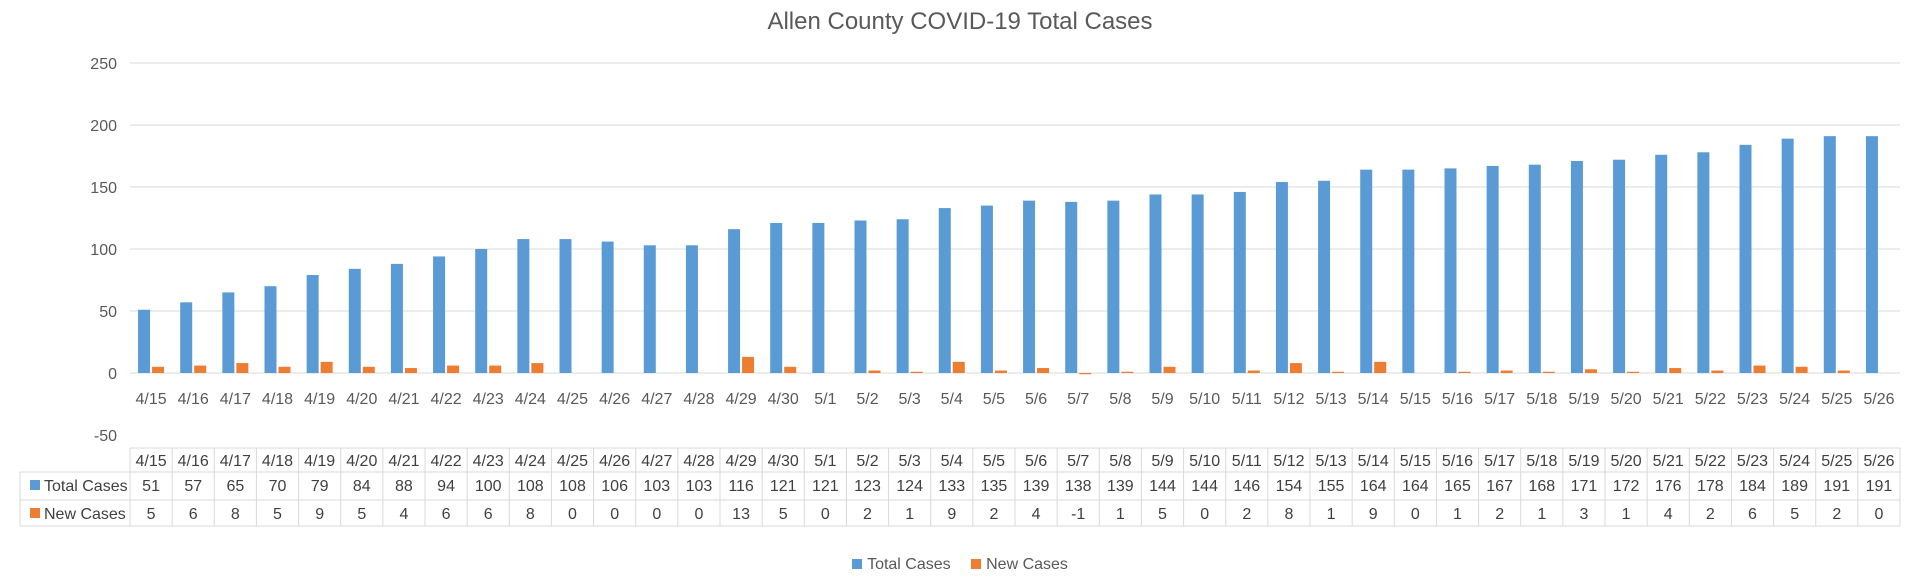  What do you see at coordinates (783, 486) in the screenshot?
I see `table-cell-total: 121` at bounding box center [783, 486].